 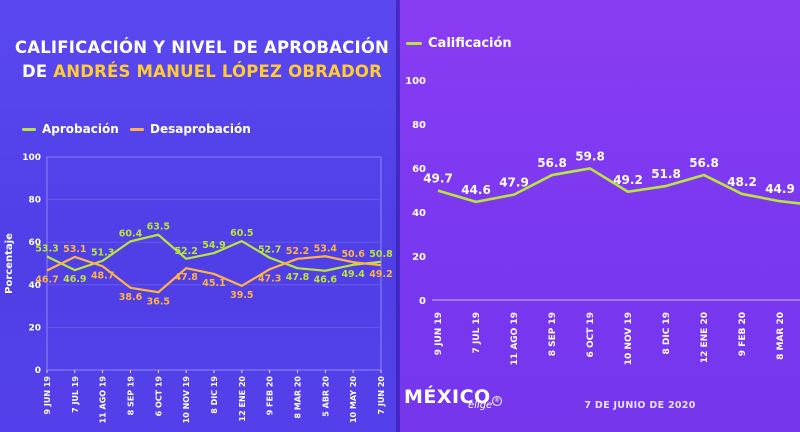 What do you see at coordinates (214, 252) in the screenshot?
I see `series-line-aprobacion` at bounding box center [214, 252].